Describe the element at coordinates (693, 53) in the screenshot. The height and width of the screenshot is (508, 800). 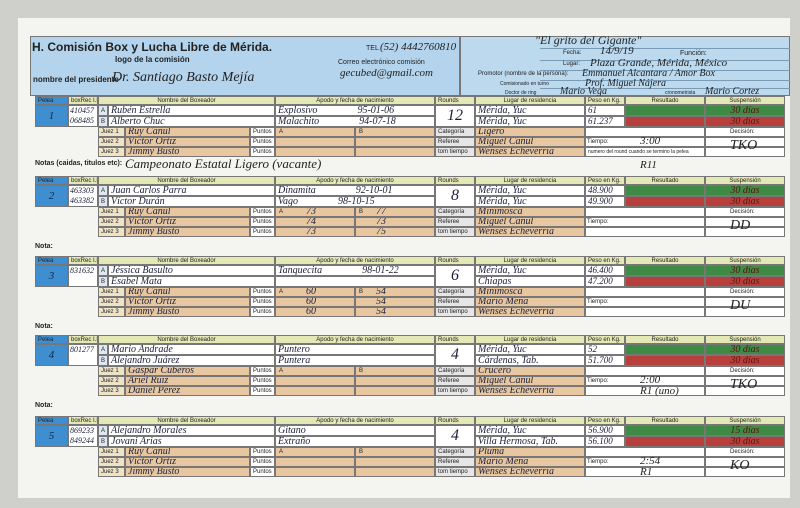
I see `funcion-label: Función:` at that location.